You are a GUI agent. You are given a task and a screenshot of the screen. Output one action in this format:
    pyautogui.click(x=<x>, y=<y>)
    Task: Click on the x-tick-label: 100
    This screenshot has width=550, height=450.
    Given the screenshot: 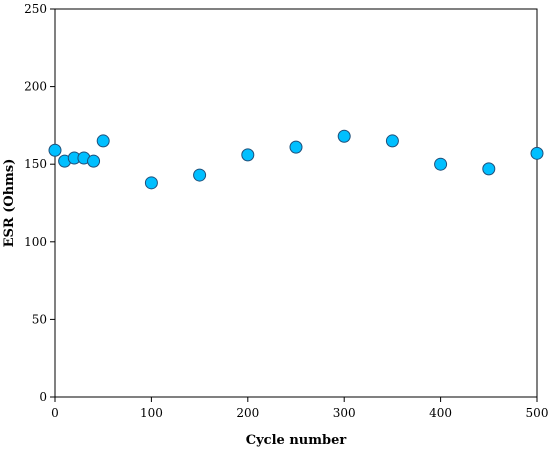 What is the action you would take?
    pyautogui.click(x=151, y=413)
    